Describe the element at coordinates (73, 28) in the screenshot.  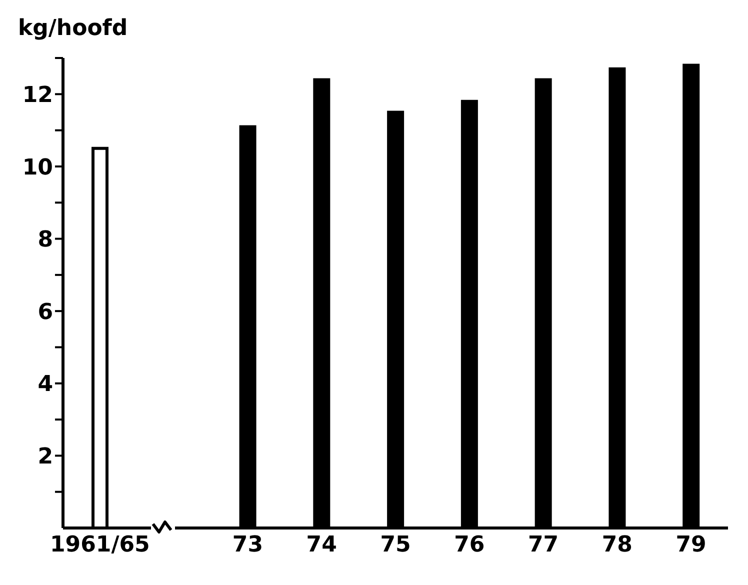
I see `y-axis-title: kg/hoofd` at that location.